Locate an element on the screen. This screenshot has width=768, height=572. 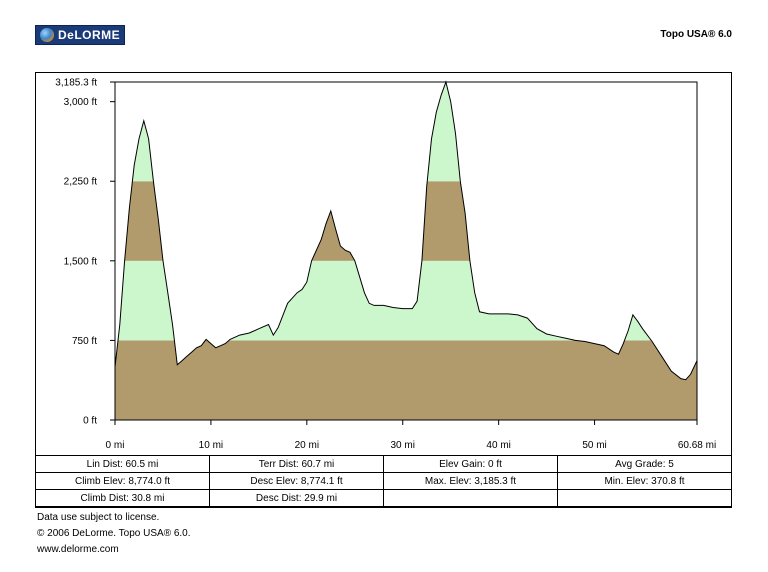
logo-text: DeLORME is located at coordinates (89, 35).